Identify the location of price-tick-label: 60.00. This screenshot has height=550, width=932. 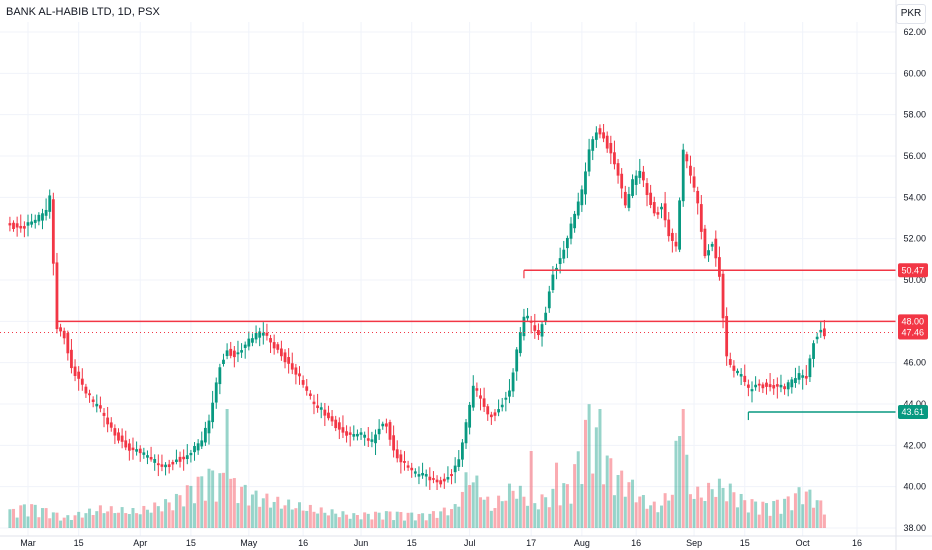
(914, 73).